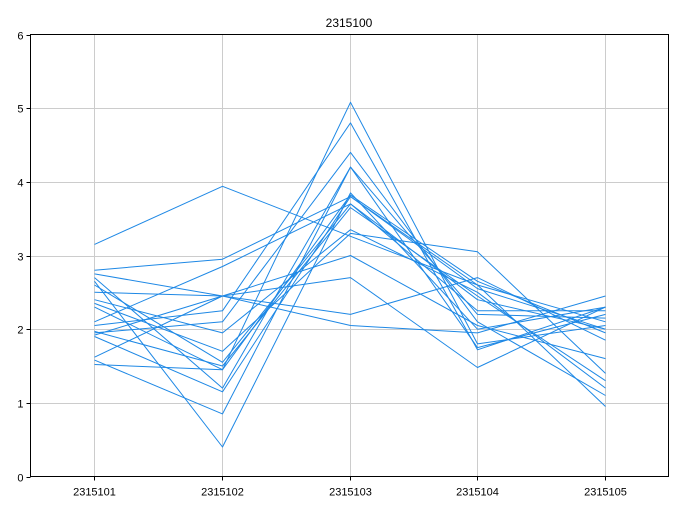 The width and height of the screenshot is (682, 509). What do you see at coordinates (20, 184) in the screenshot?
I see `y-tick-label: 4` at bounding box center [20, 184].